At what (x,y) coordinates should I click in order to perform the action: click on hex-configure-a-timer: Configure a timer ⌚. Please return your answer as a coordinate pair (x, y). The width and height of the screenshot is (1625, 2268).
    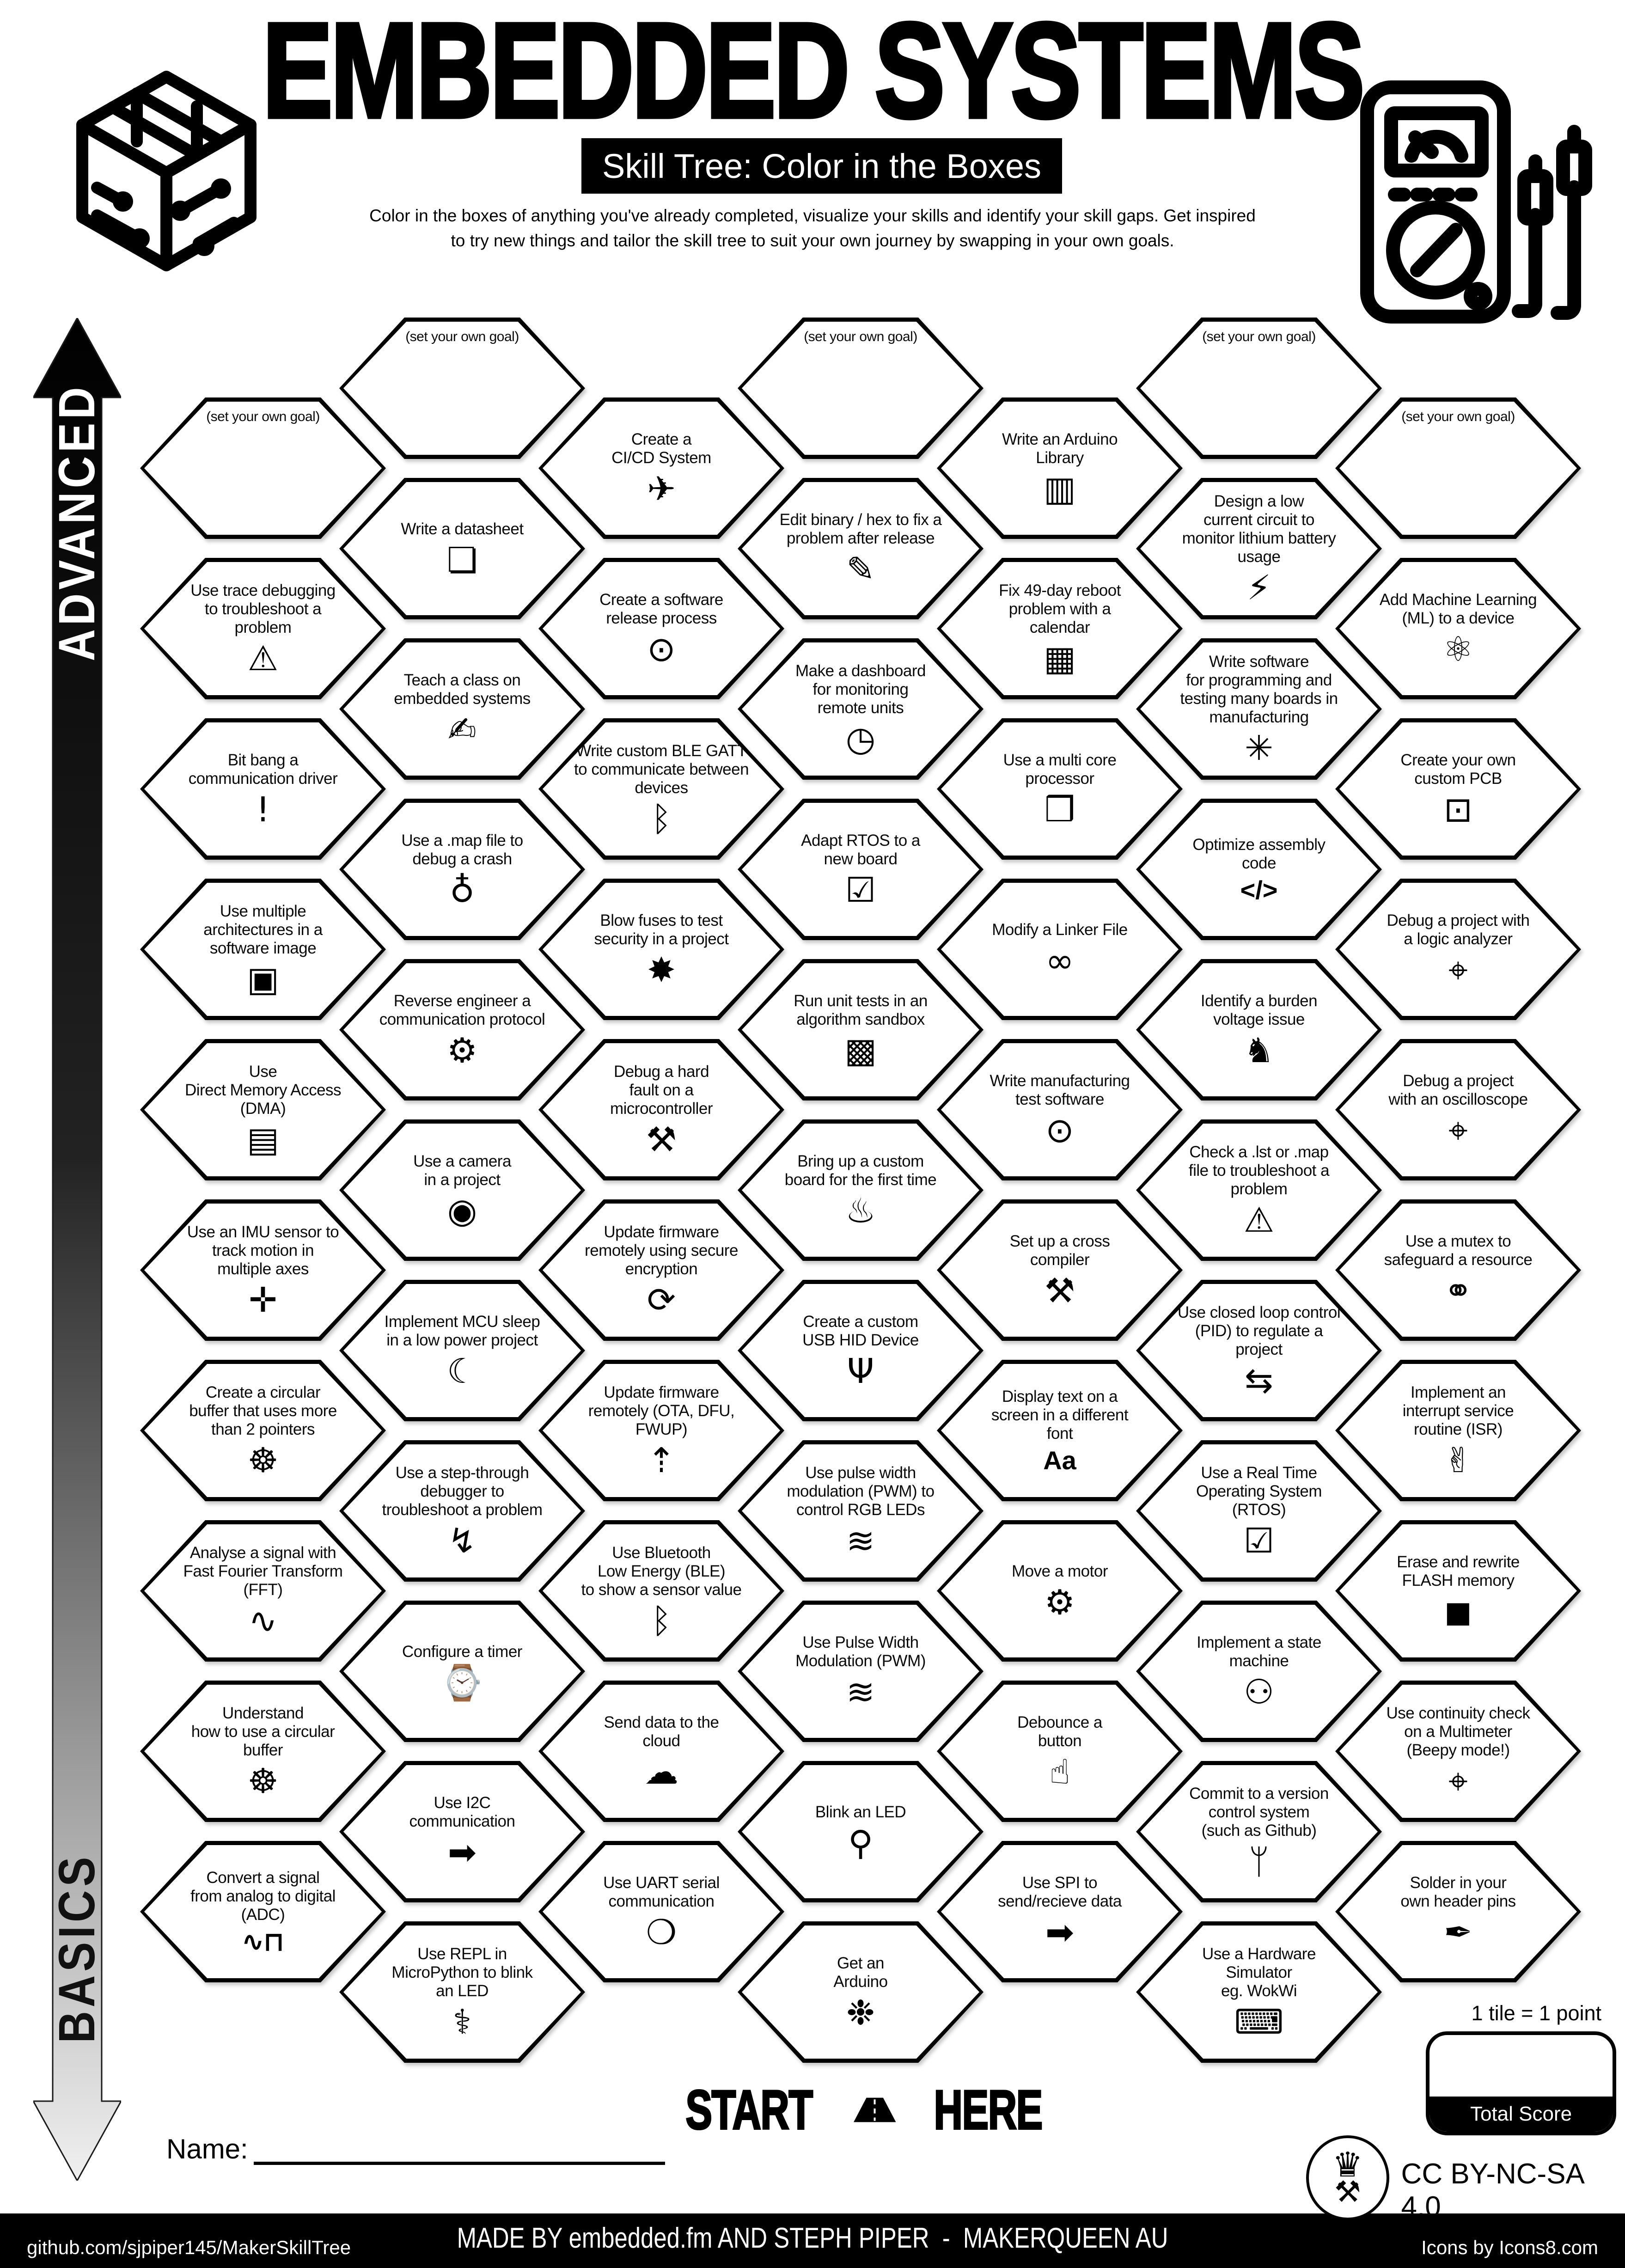
    Looking at the image, I should click on (462, 1671).